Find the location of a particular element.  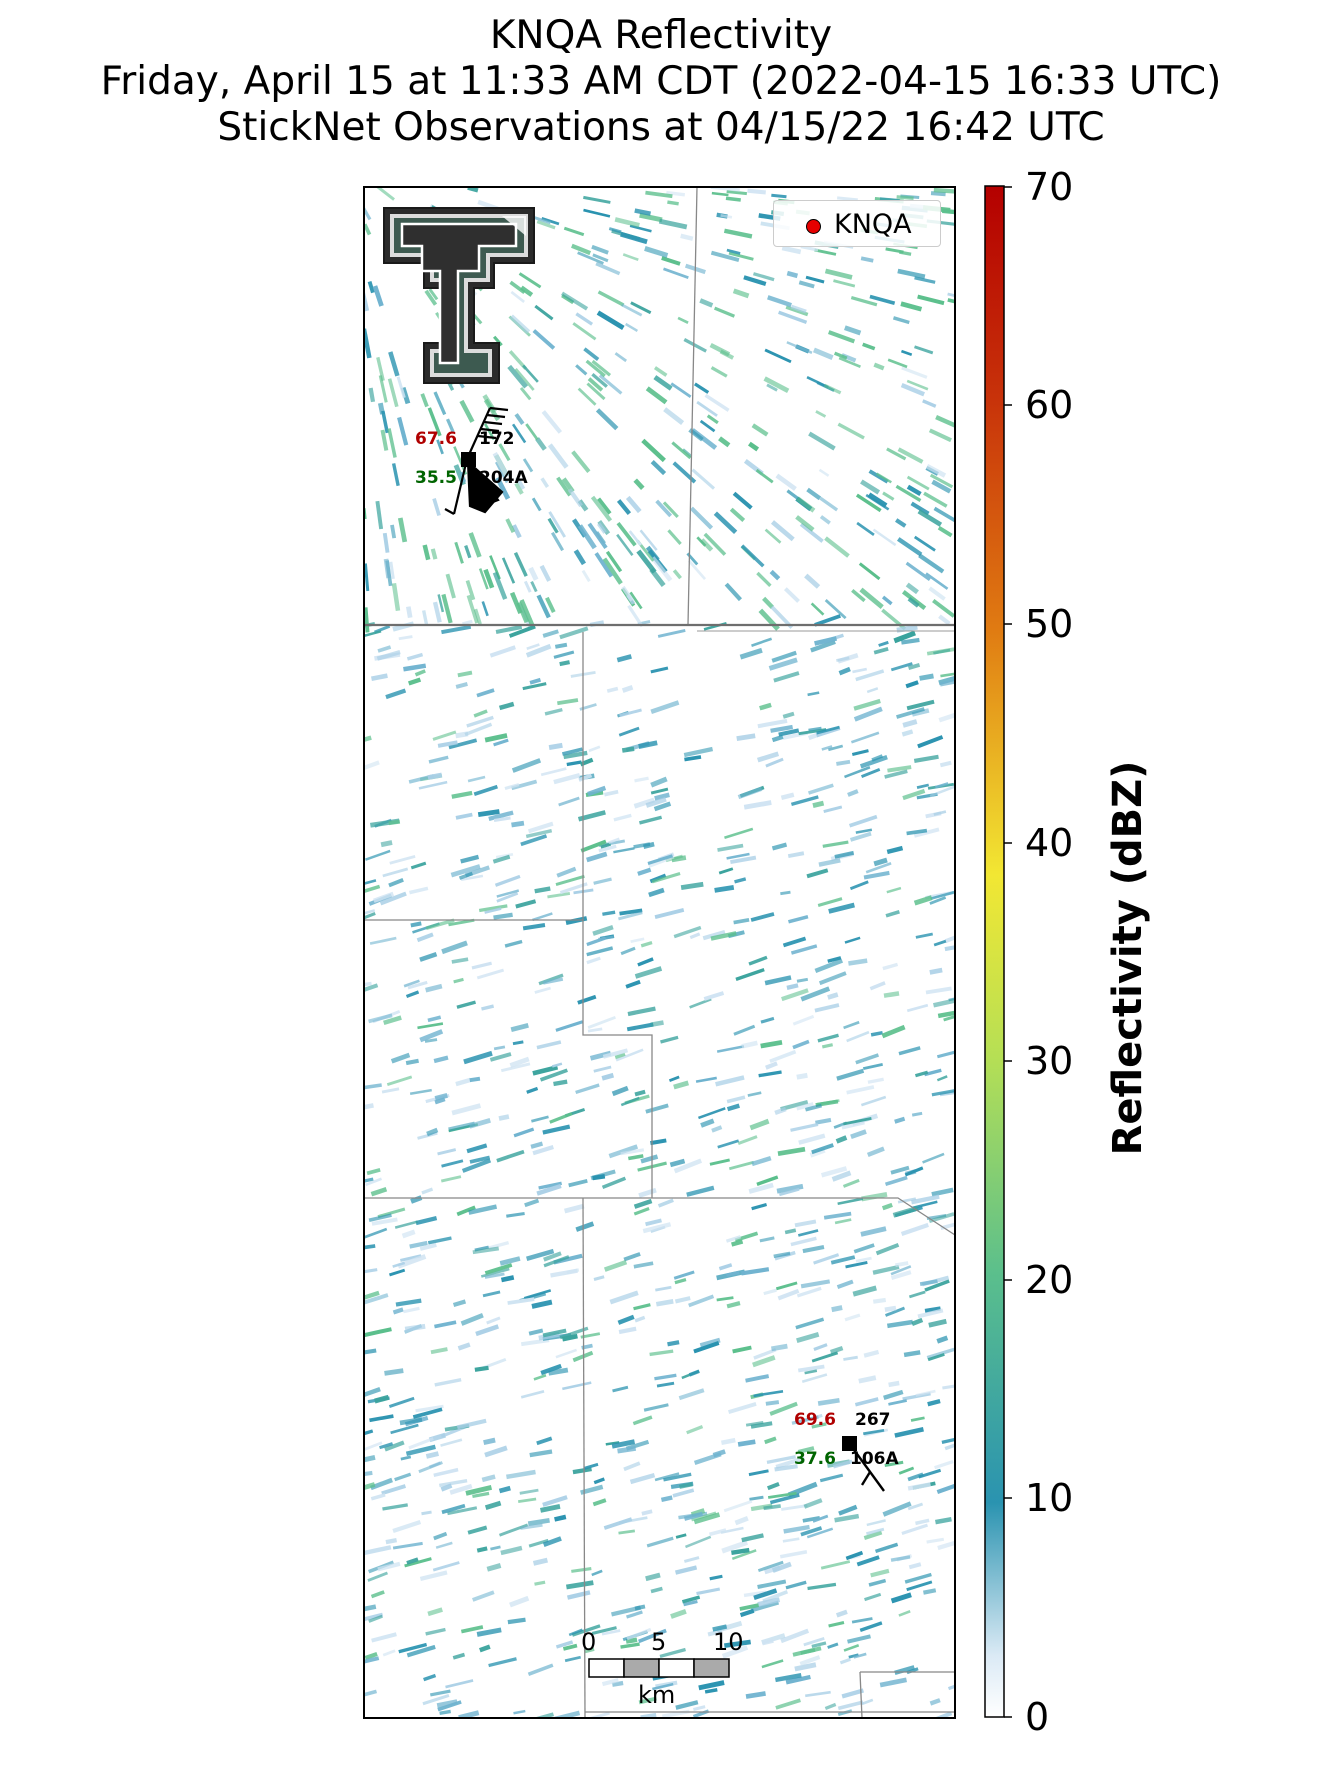

scale-bar-tick-0: 0 is located at coordinates (589, 1642).